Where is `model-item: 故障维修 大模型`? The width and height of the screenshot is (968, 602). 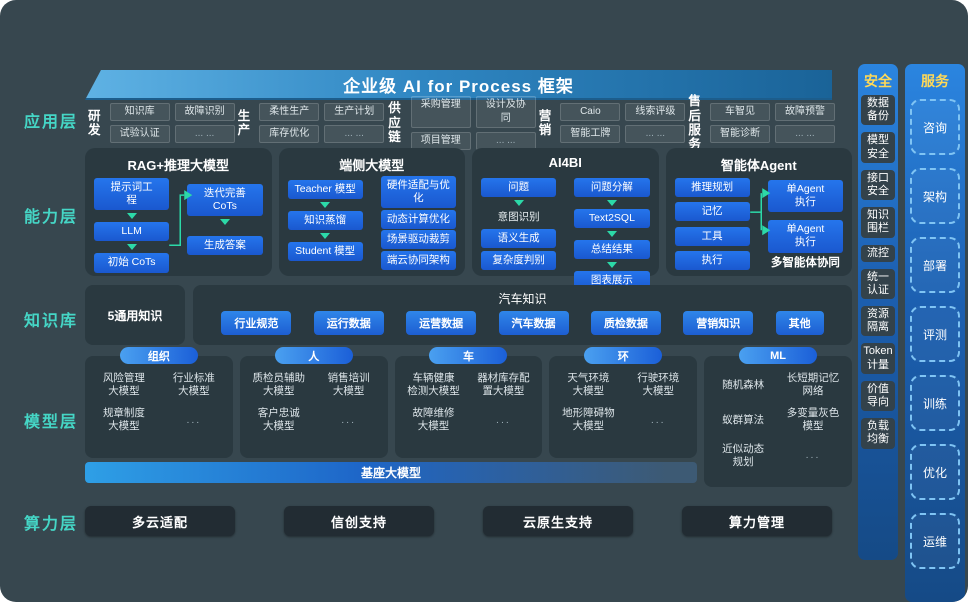
model-item: 故障维修 大模型 is located at coordinates (433, 420).